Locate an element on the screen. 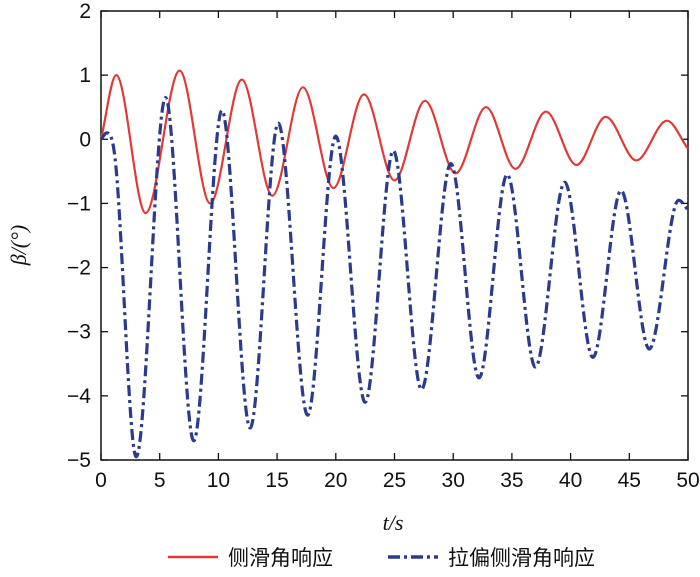 Image resolution: width=700 pixels, height=577 pixels. y-tick-label: 2 is located at coordinates (85, 11).